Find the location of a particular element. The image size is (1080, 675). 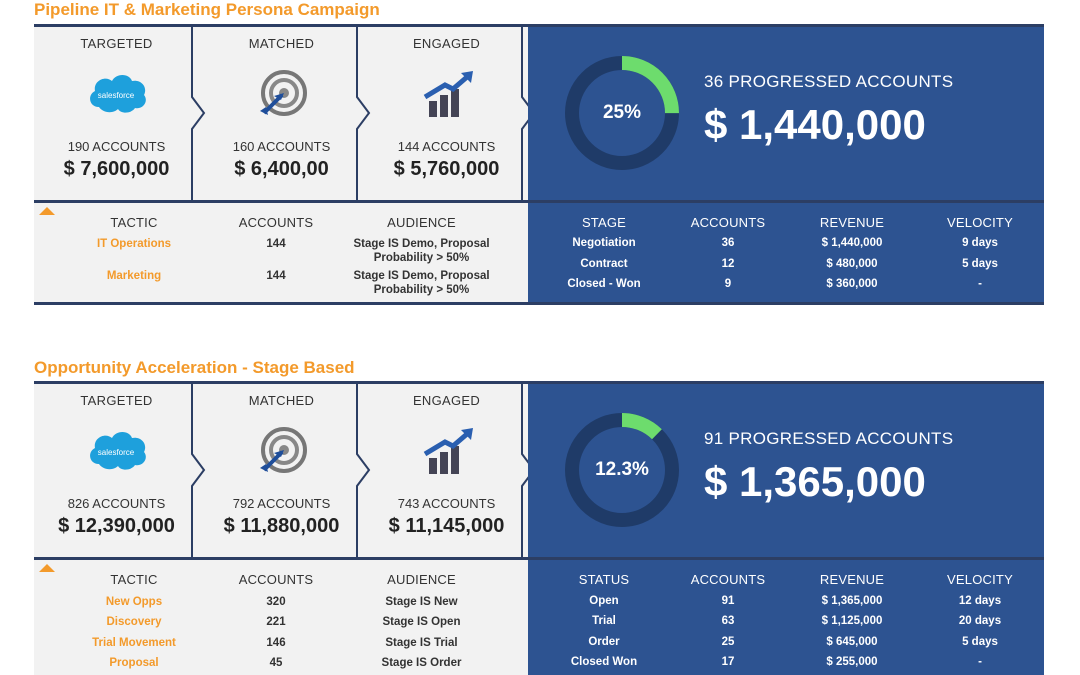

stage-amount: $ 11,880,000 is located at coordinates (281, 526).